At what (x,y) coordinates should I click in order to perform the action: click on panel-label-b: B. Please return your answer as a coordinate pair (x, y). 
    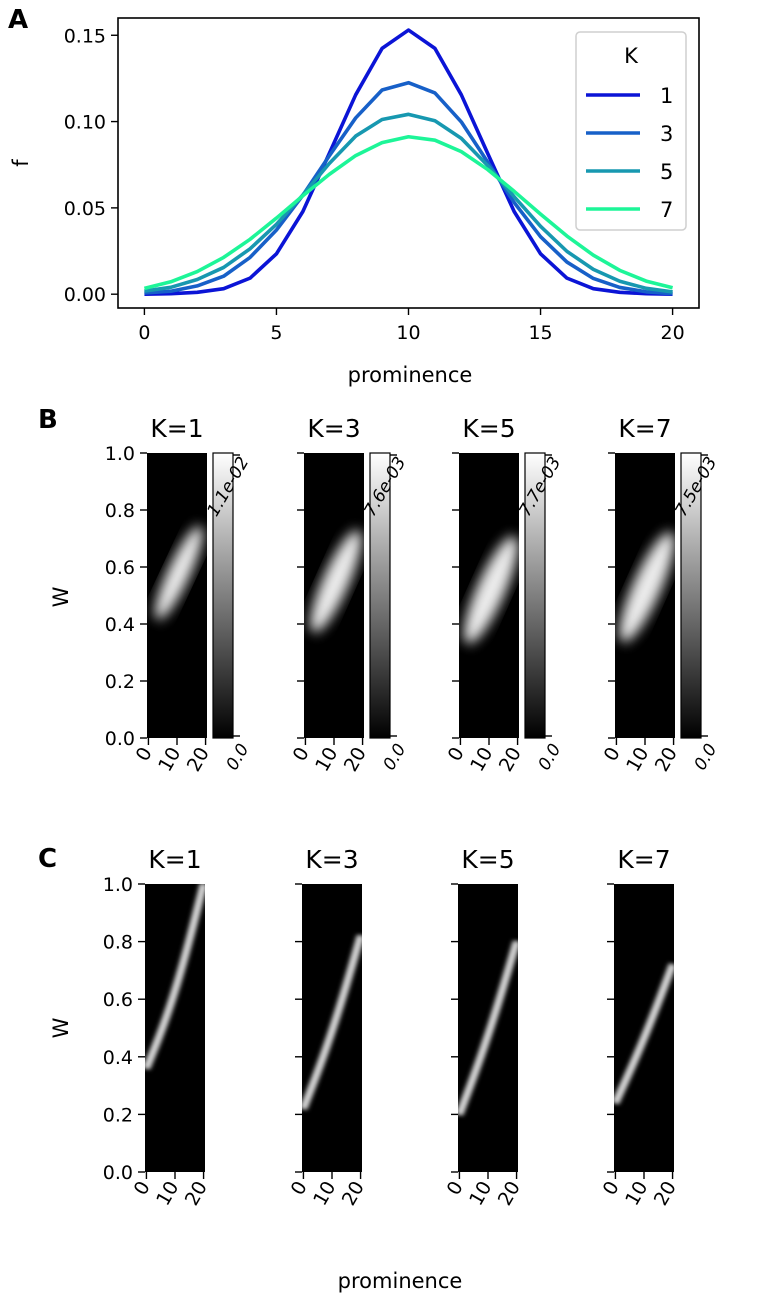
    Looking at the image, I should click on (48, 420).